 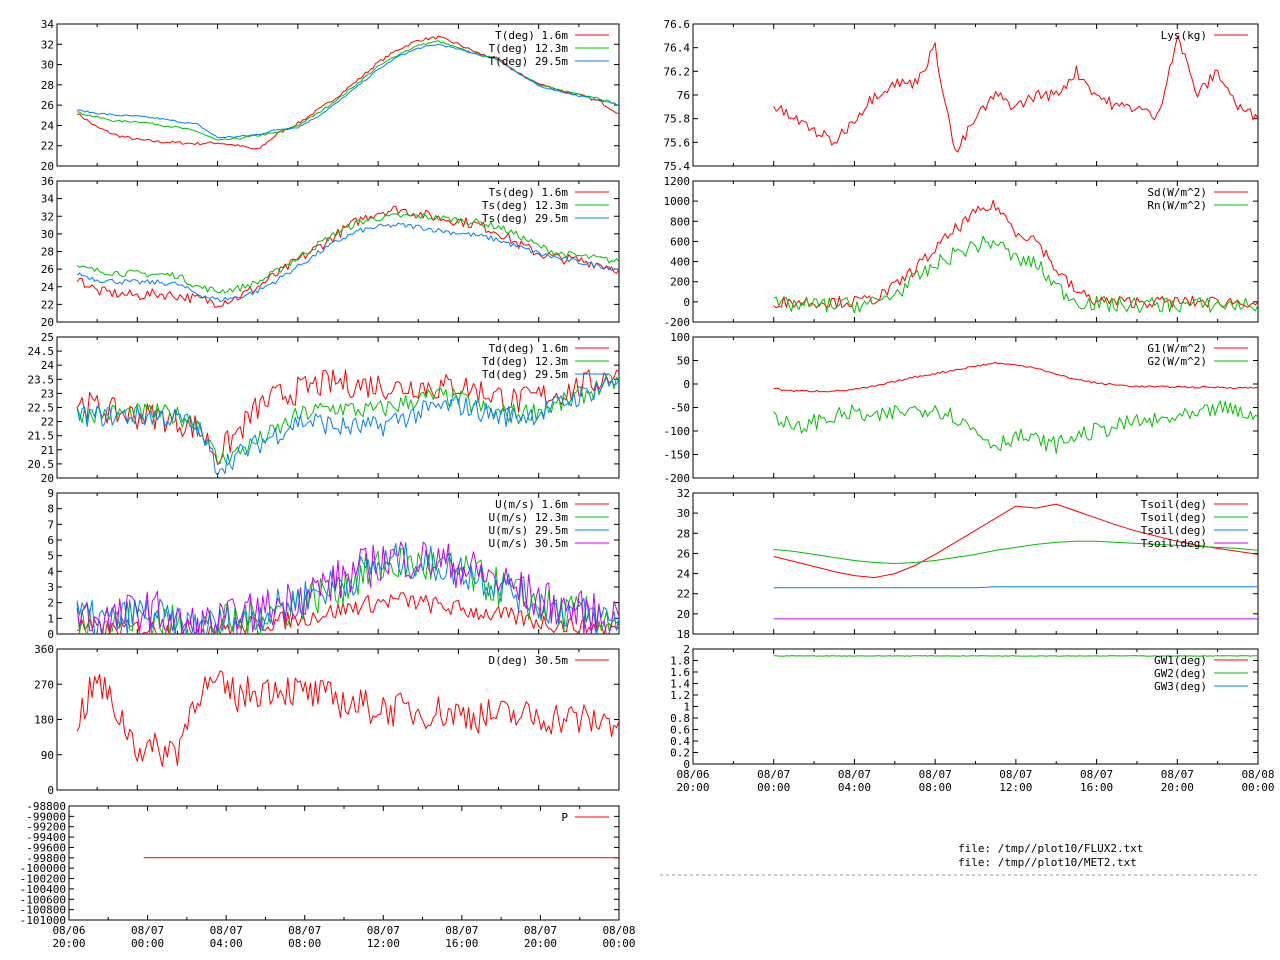 I want to click on y-tick-label: 20.5, so click(x=41, y=464).